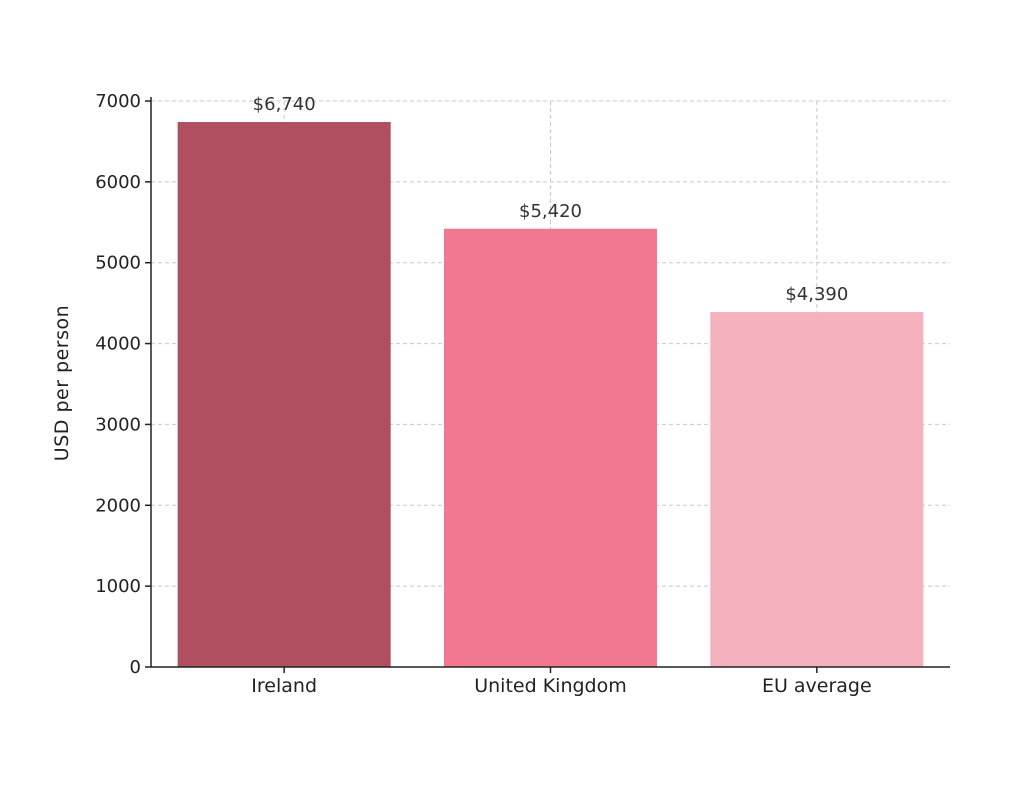 This screenshot has width=1024, height=796. I want to click on y-ticks: 0 1000 2000 3000 4000 5000 6000 7000, so click(123, 384).